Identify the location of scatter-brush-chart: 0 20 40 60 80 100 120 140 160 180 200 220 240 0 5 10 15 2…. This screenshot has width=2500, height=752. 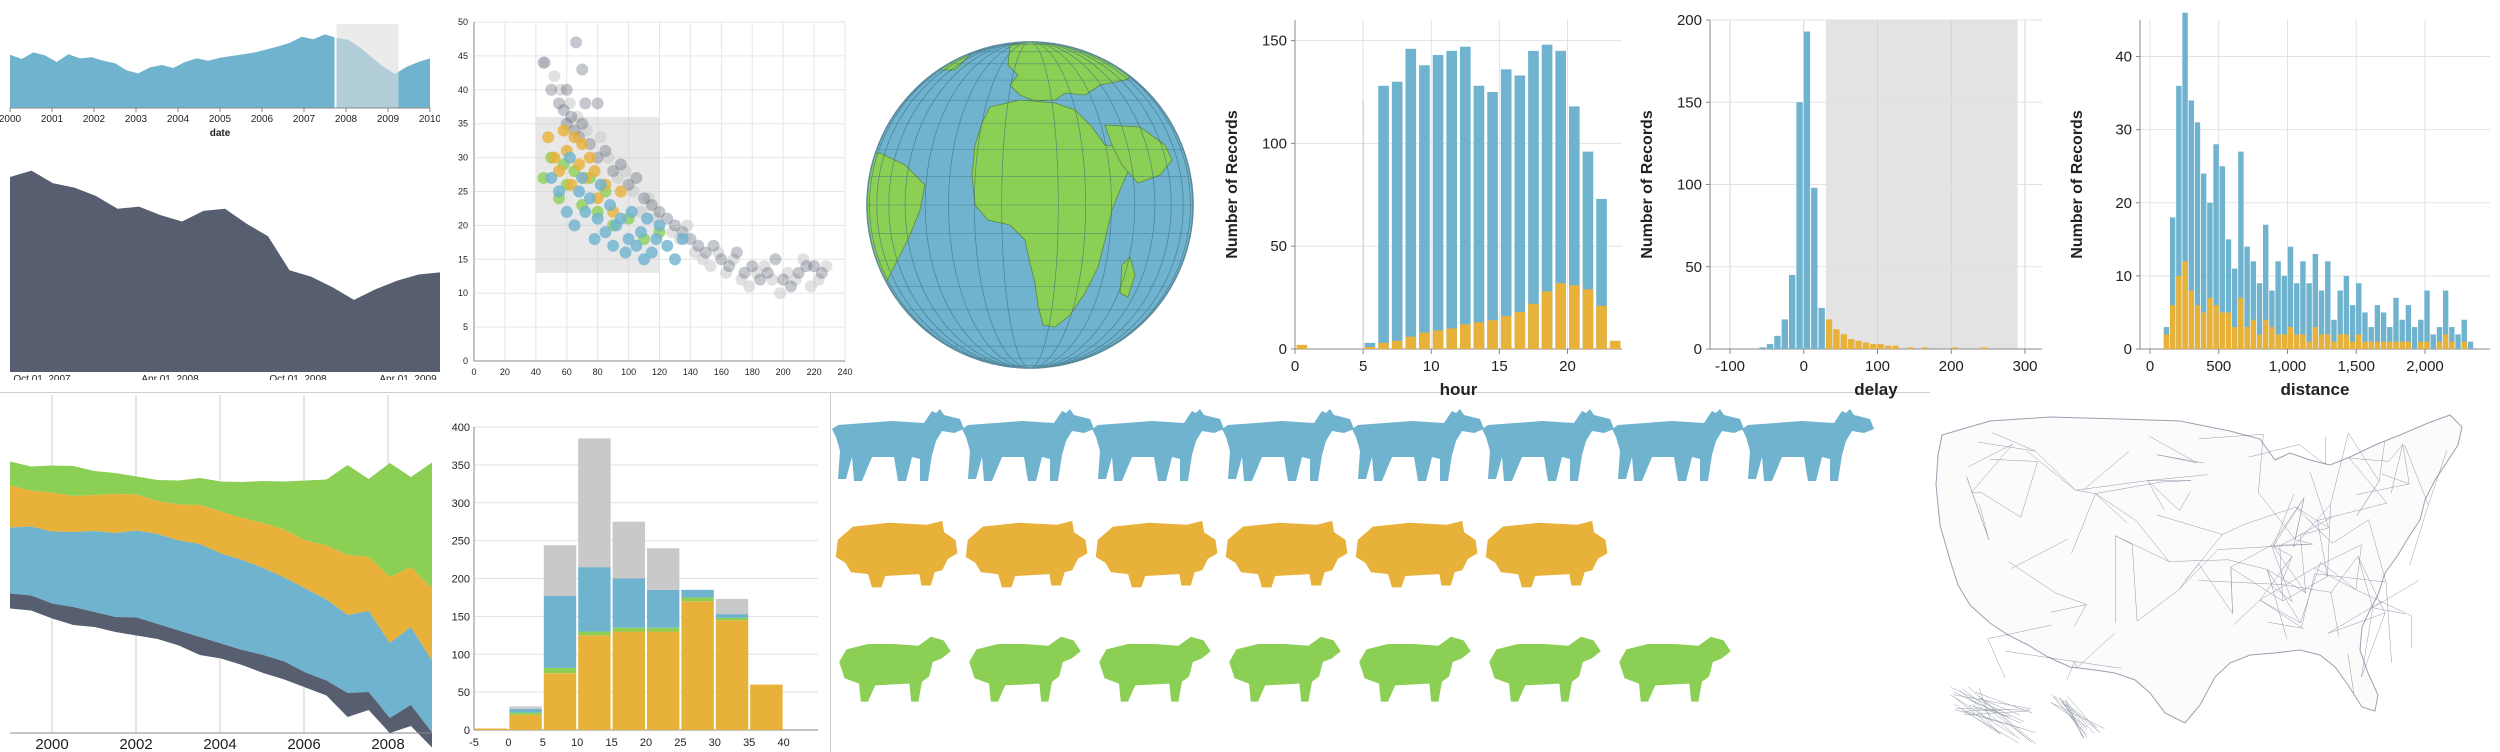
(650, 190).